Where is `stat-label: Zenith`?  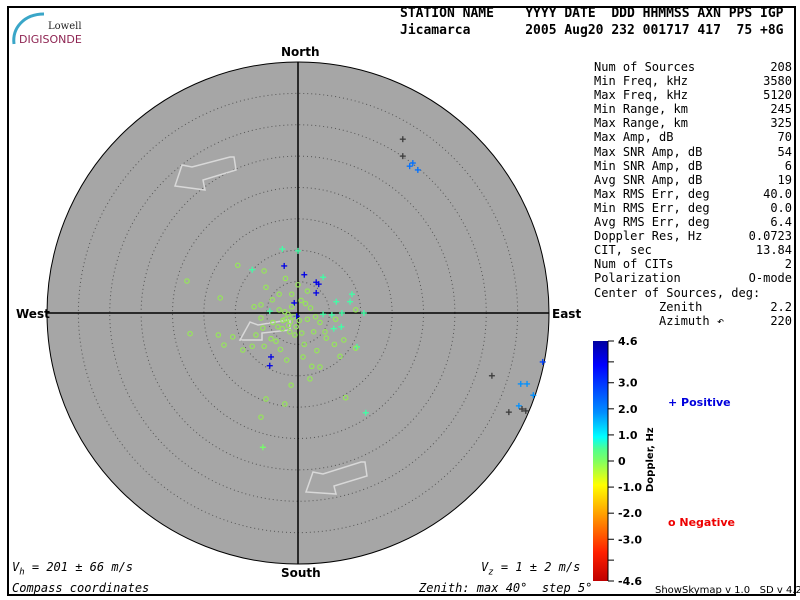
stat-label: Zenith is located at coordinates (648, 306).